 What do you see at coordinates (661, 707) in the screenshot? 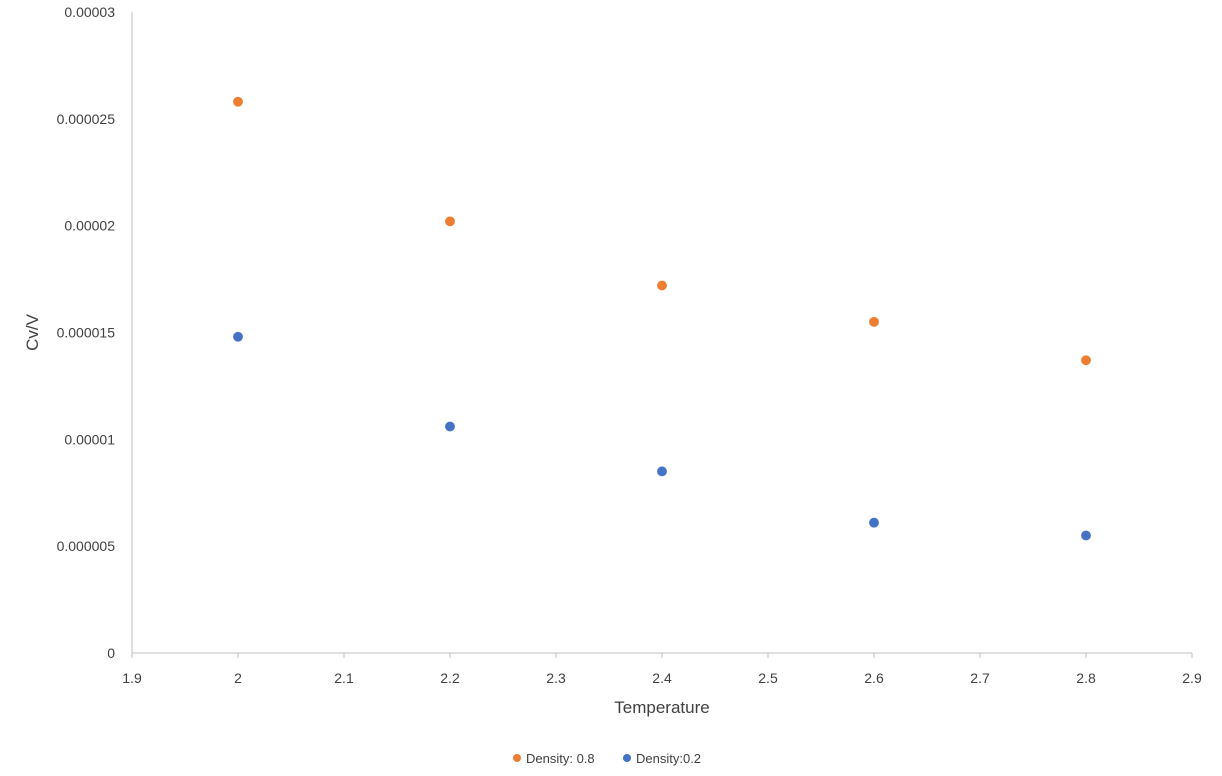
I see `x-axis-title: Temperature` at bounding box center [661, 707].